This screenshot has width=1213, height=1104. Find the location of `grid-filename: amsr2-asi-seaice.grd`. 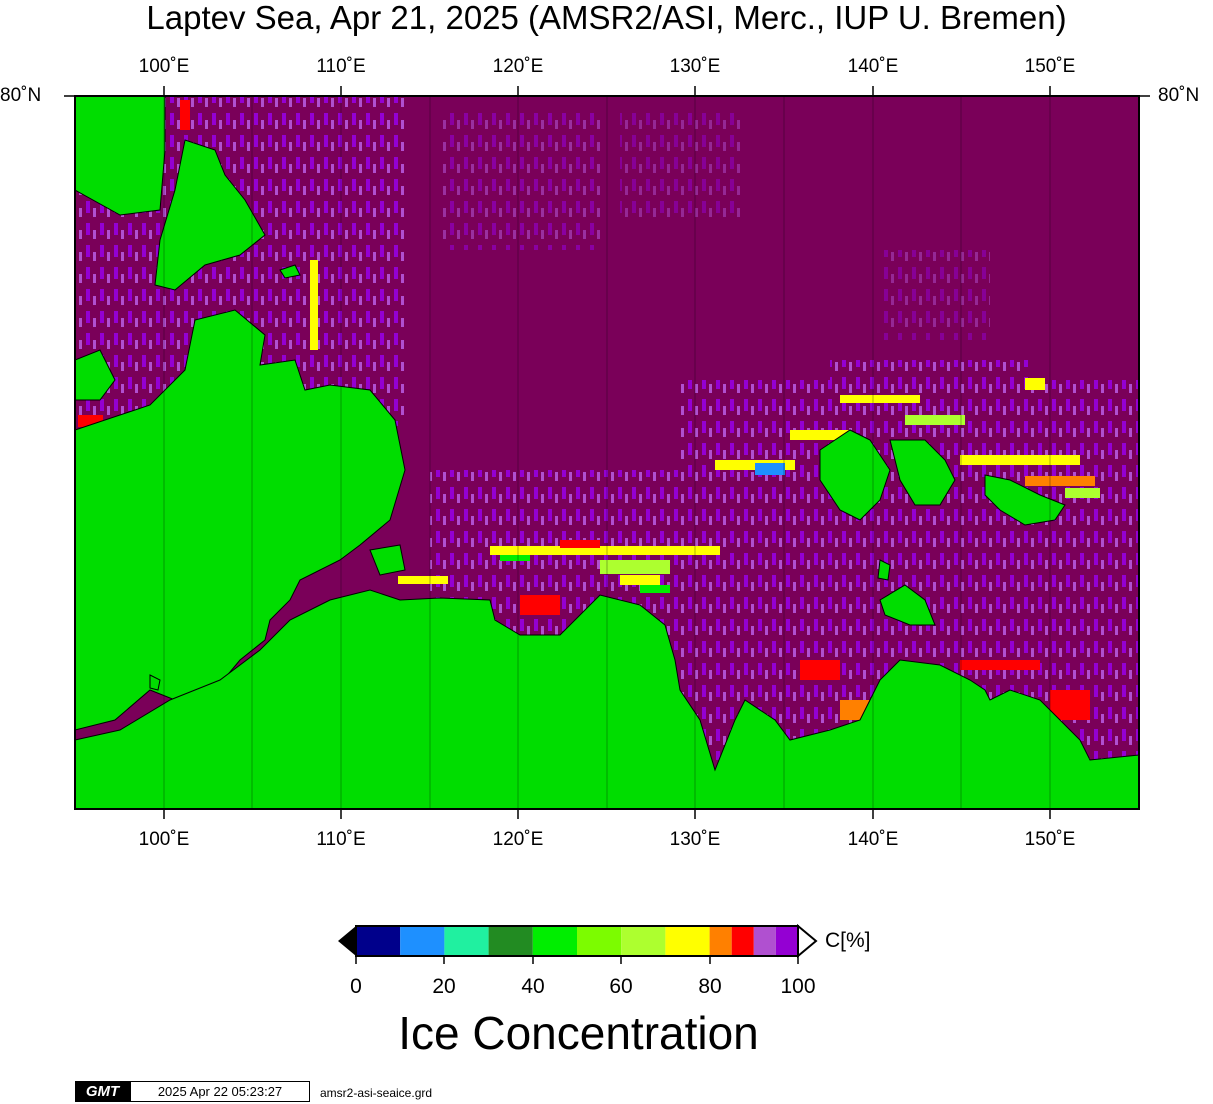

grid-filename: amsr2-asi-seaice.grd is located at coordinates (376, 1093).